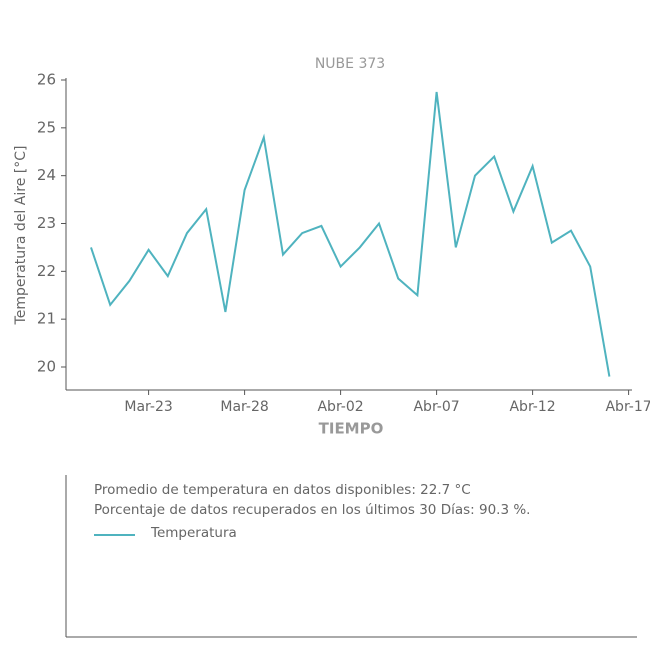 The height and width of the screenshot is (650, 650). I want to click on y-tick-label: 24, so click(46, 175).